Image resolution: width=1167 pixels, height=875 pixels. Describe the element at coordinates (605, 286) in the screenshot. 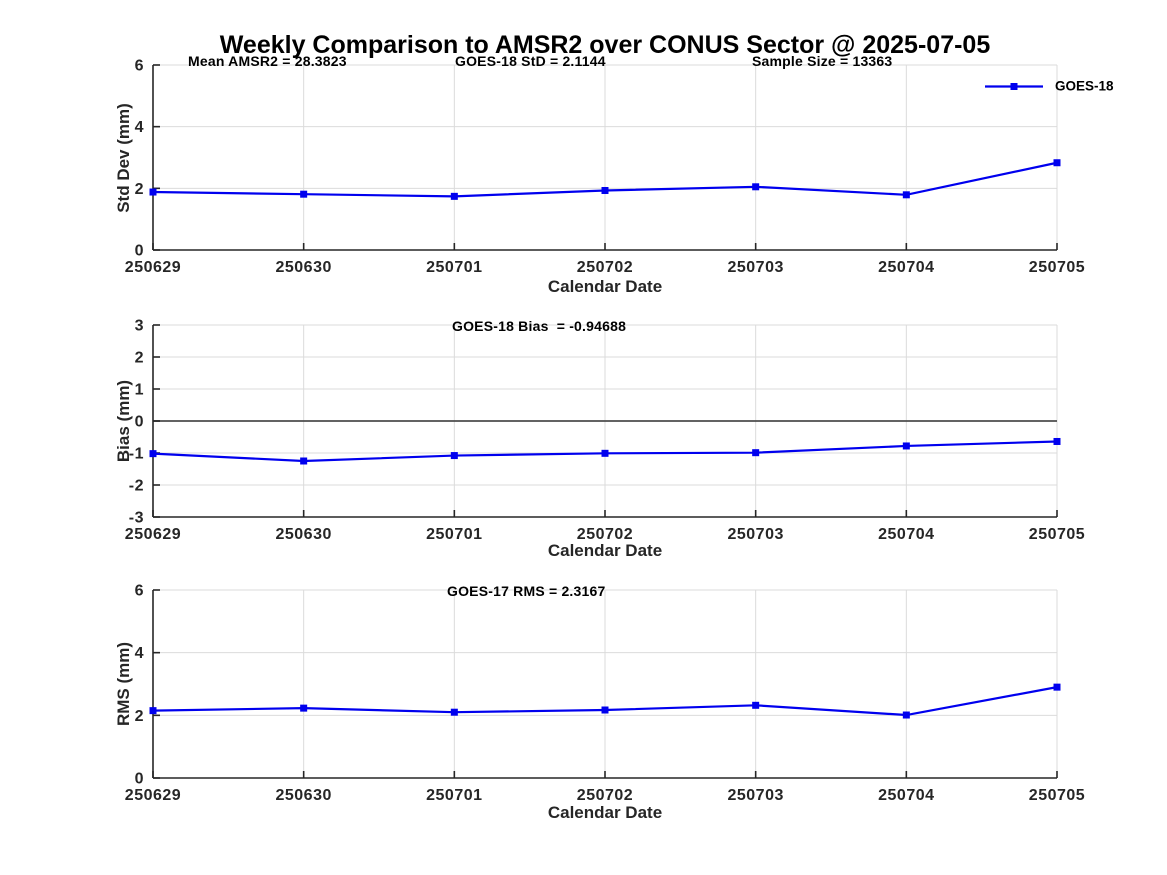

I see `x-axis-label-stddev: Calendar Date` at that location.